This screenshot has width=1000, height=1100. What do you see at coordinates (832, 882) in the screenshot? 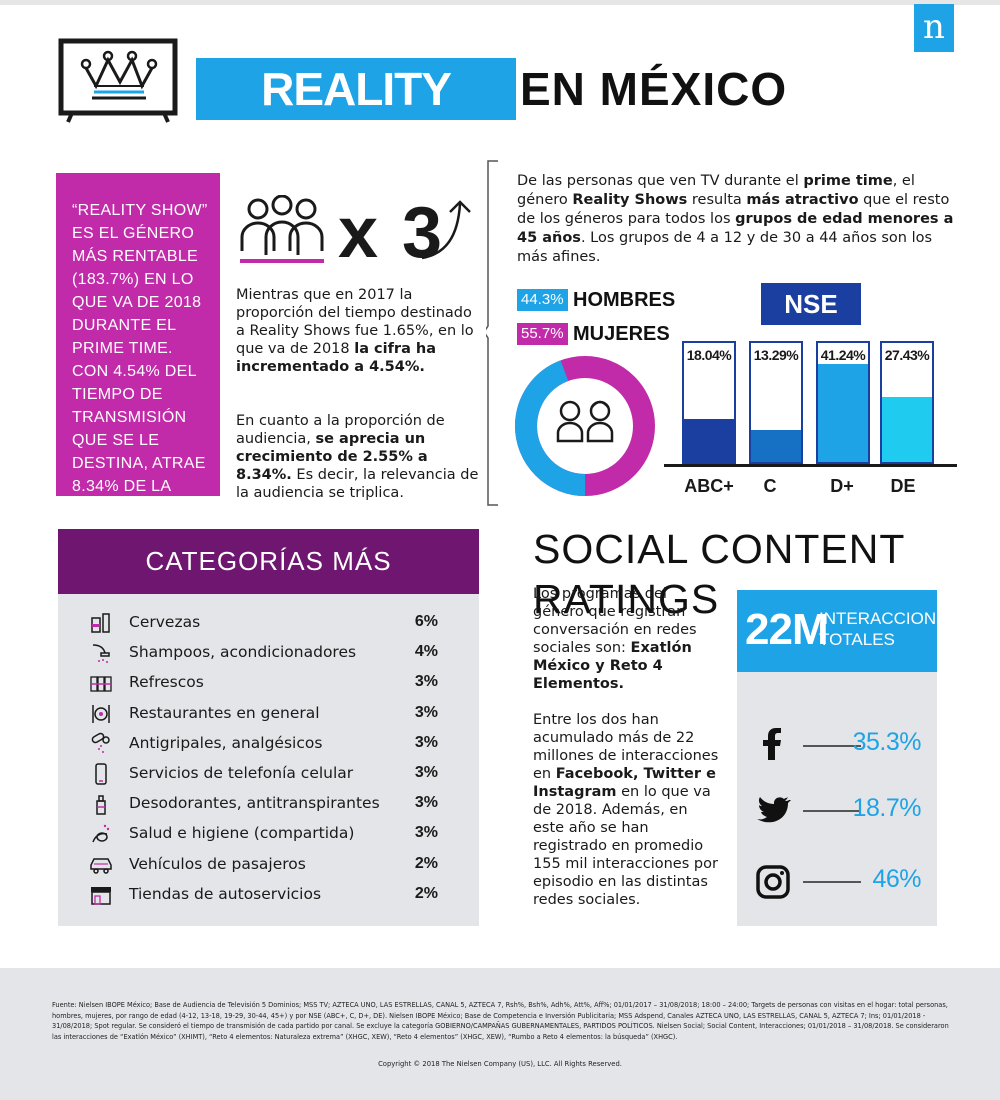
I see `instagram-connector` at bounding box center [832, 882].